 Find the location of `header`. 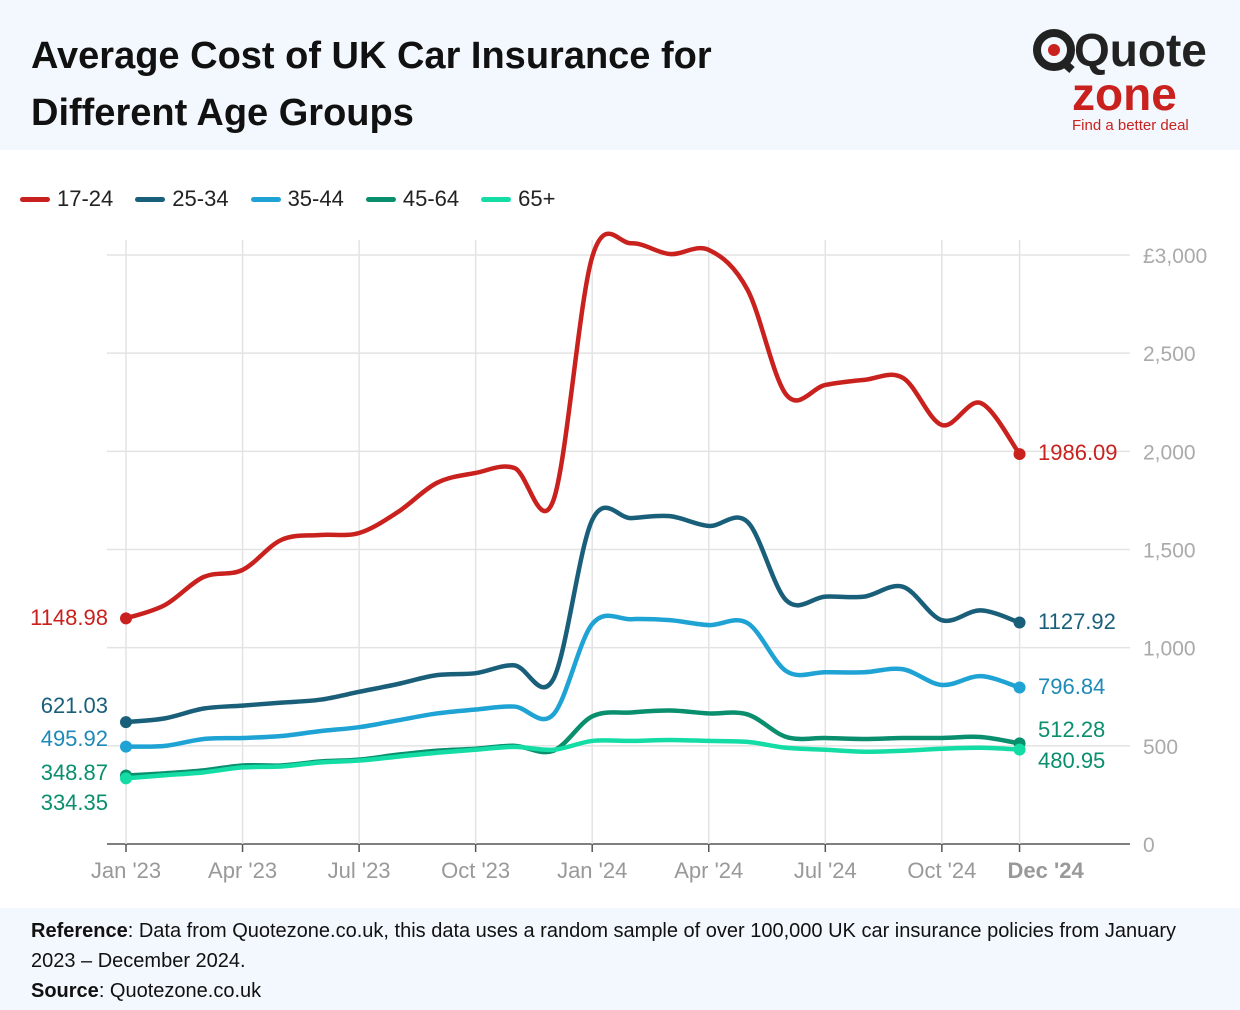

header is located at coordinates (620, 75).